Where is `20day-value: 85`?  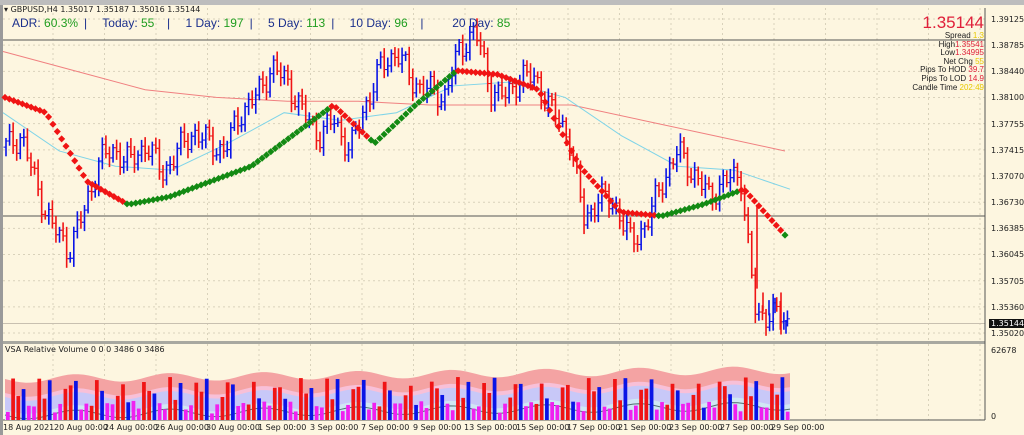 20day-value: 85 is located at coordinates (503, 23).